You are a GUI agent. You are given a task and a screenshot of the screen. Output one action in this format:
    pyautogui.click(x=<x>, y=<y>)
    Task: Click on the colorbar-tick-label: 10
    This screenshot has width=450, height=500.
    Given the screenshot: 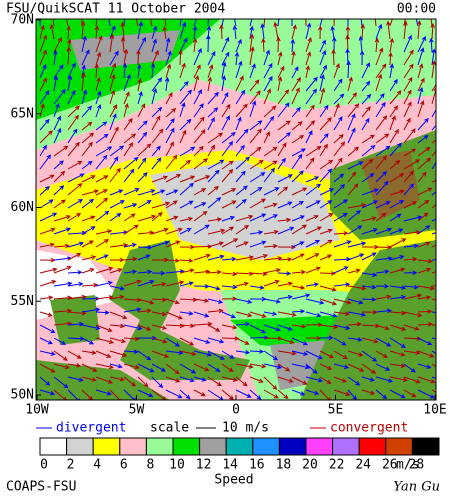 What is the action you would take?
    pyautogui.click(x=177, y=465)
    